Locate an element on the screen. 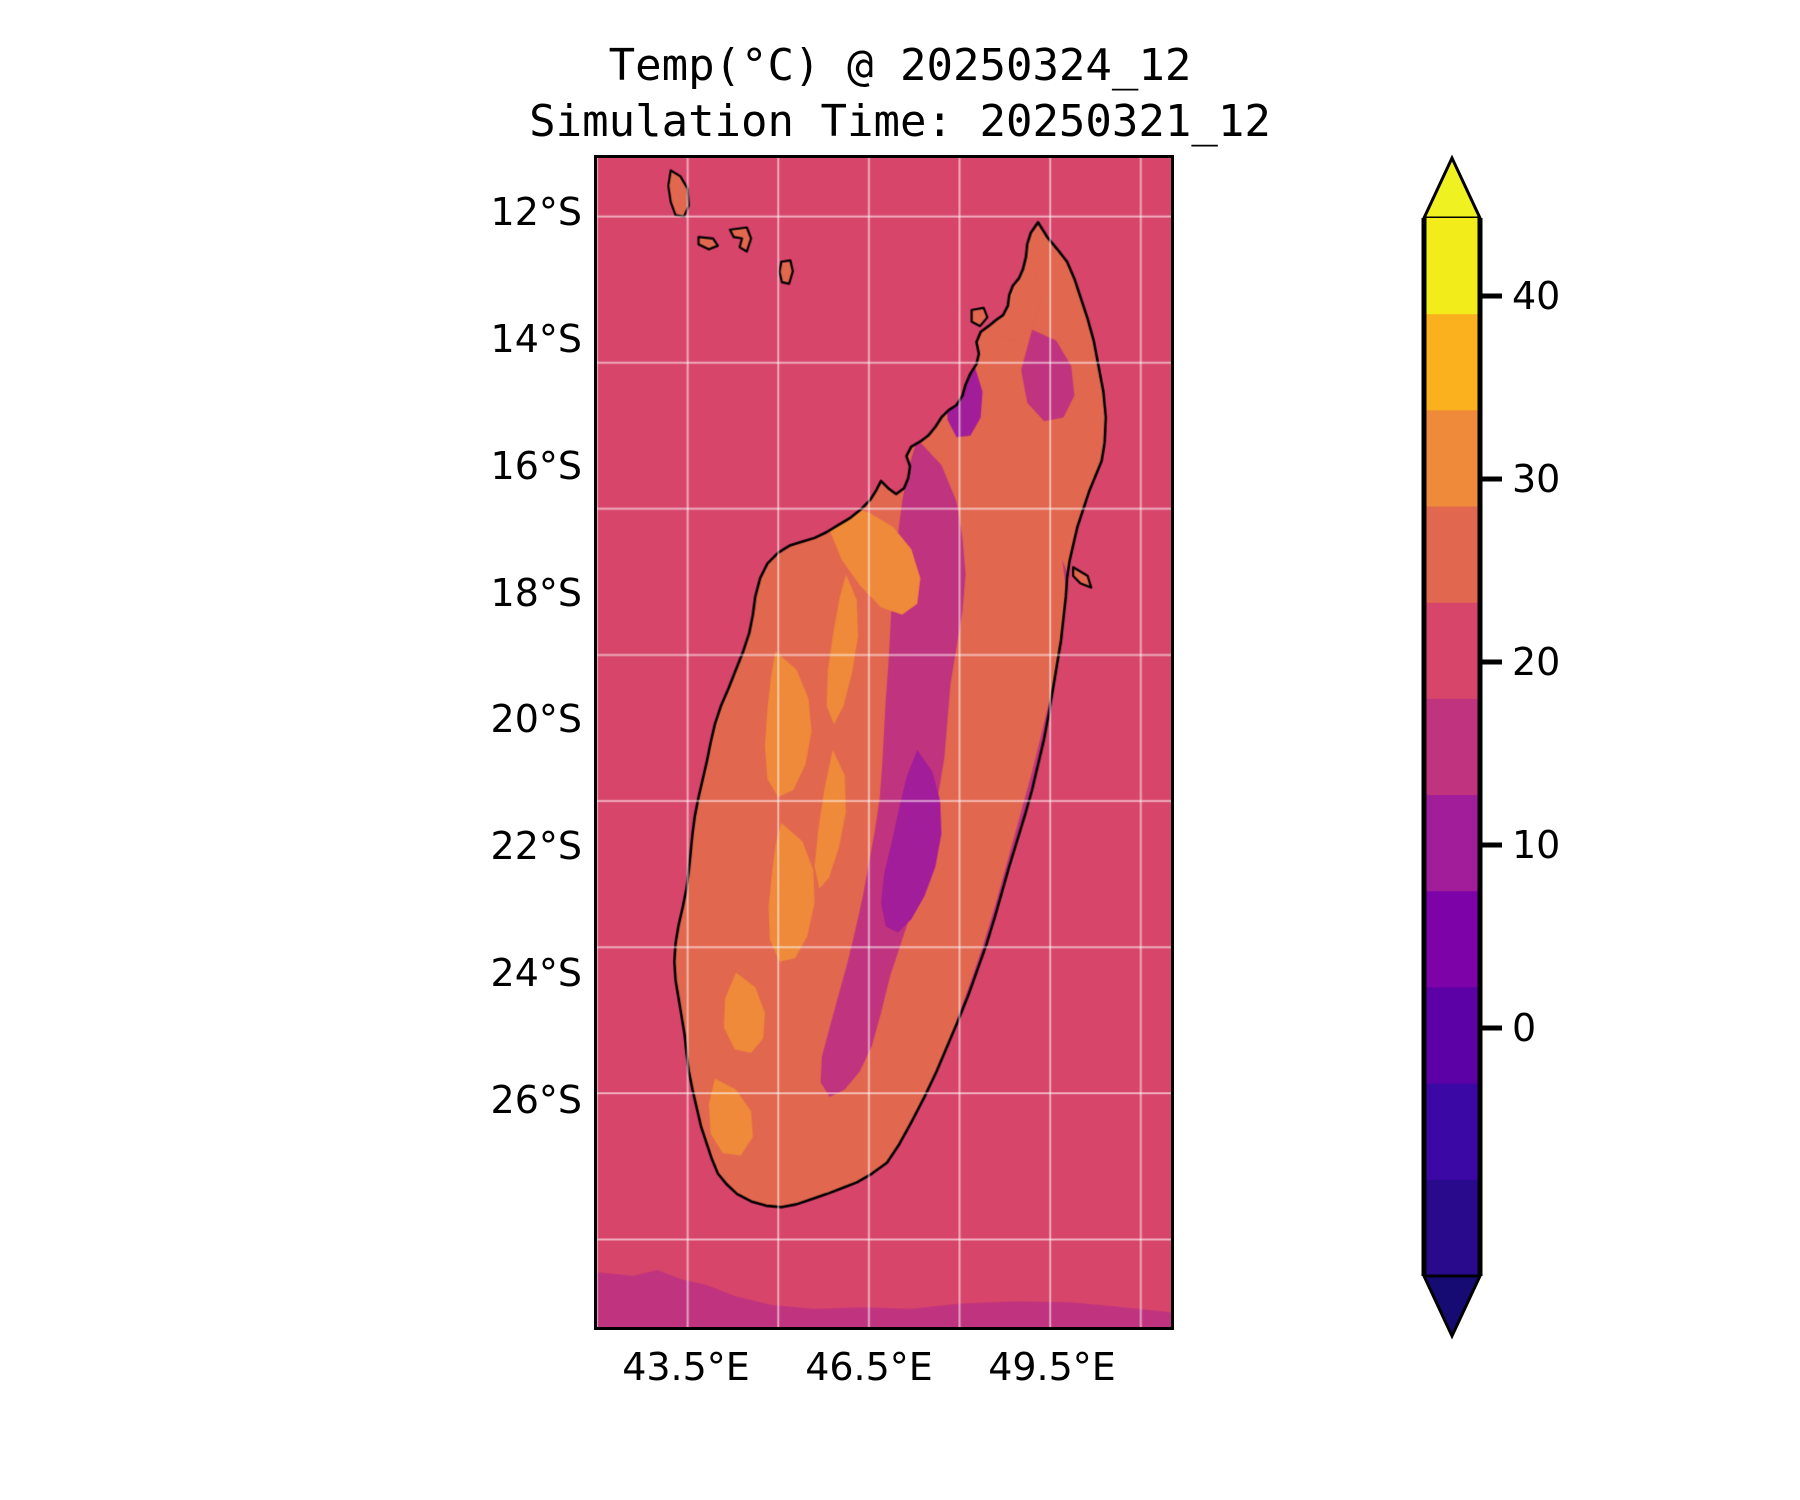 The image size is (1800, 1500). colorbar-gradient is located at coordinates (1461, 747).